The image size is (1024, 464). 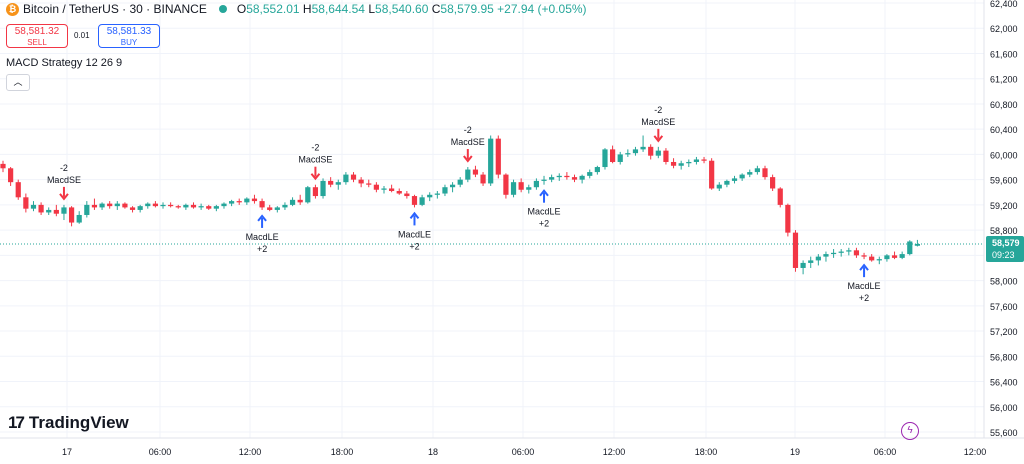 I want to click on price-tick-label: 61,200, so click(x=1004, y=80).